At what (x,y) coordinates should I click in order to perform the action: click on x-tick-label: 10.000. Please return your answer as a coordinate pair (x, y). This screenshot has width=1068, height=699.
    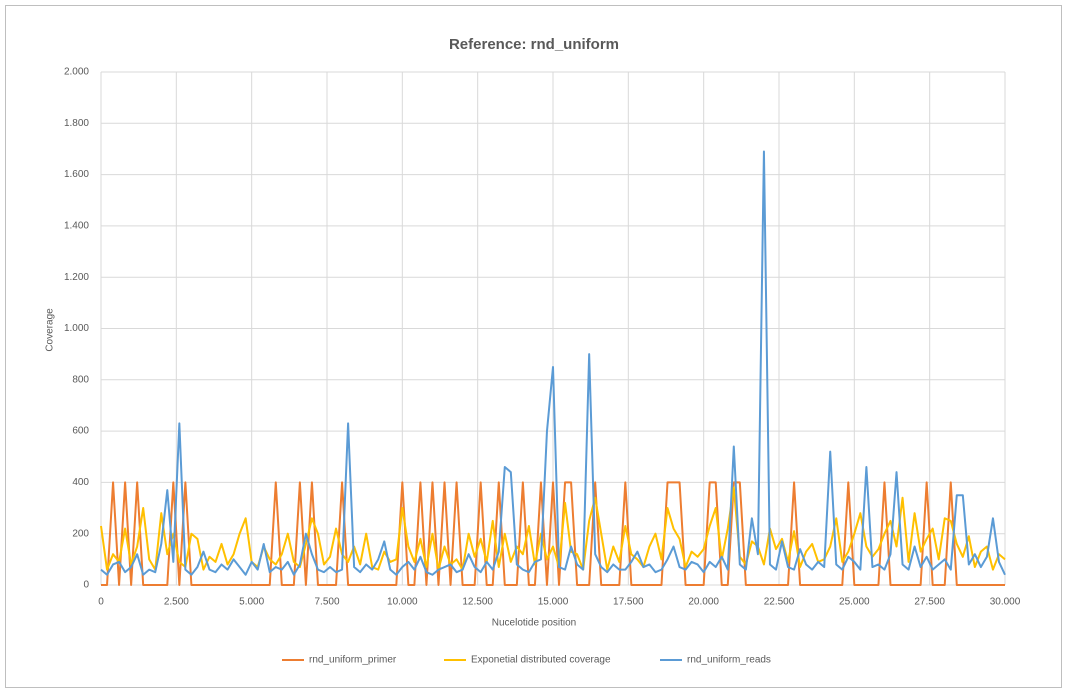
    Looking at the image, I should click on (402, 602).